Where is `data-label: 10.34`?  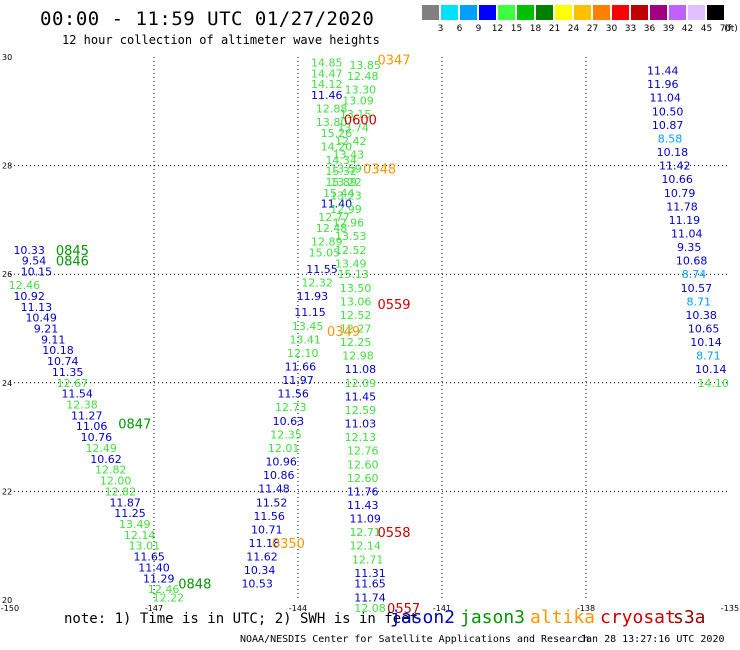
data-label: 10.34 is located at coordinates (260, 570).